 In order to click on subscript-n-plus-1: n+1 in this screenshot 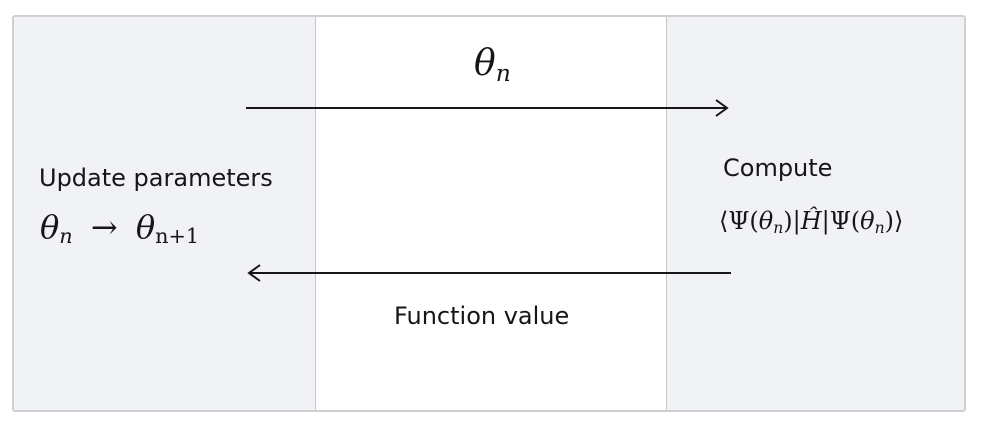, I will do `click(177, 236)`.